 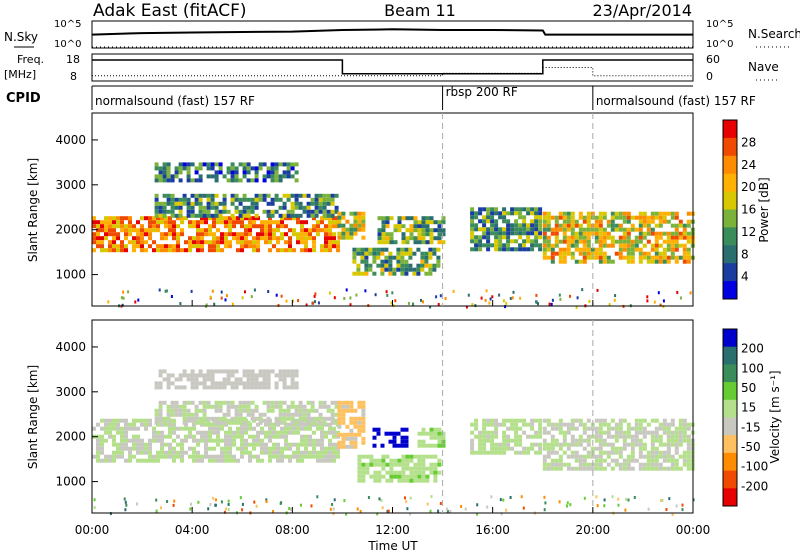 I want to click on power-ylabel: Slant Range [km], so click(x=33, y=210).